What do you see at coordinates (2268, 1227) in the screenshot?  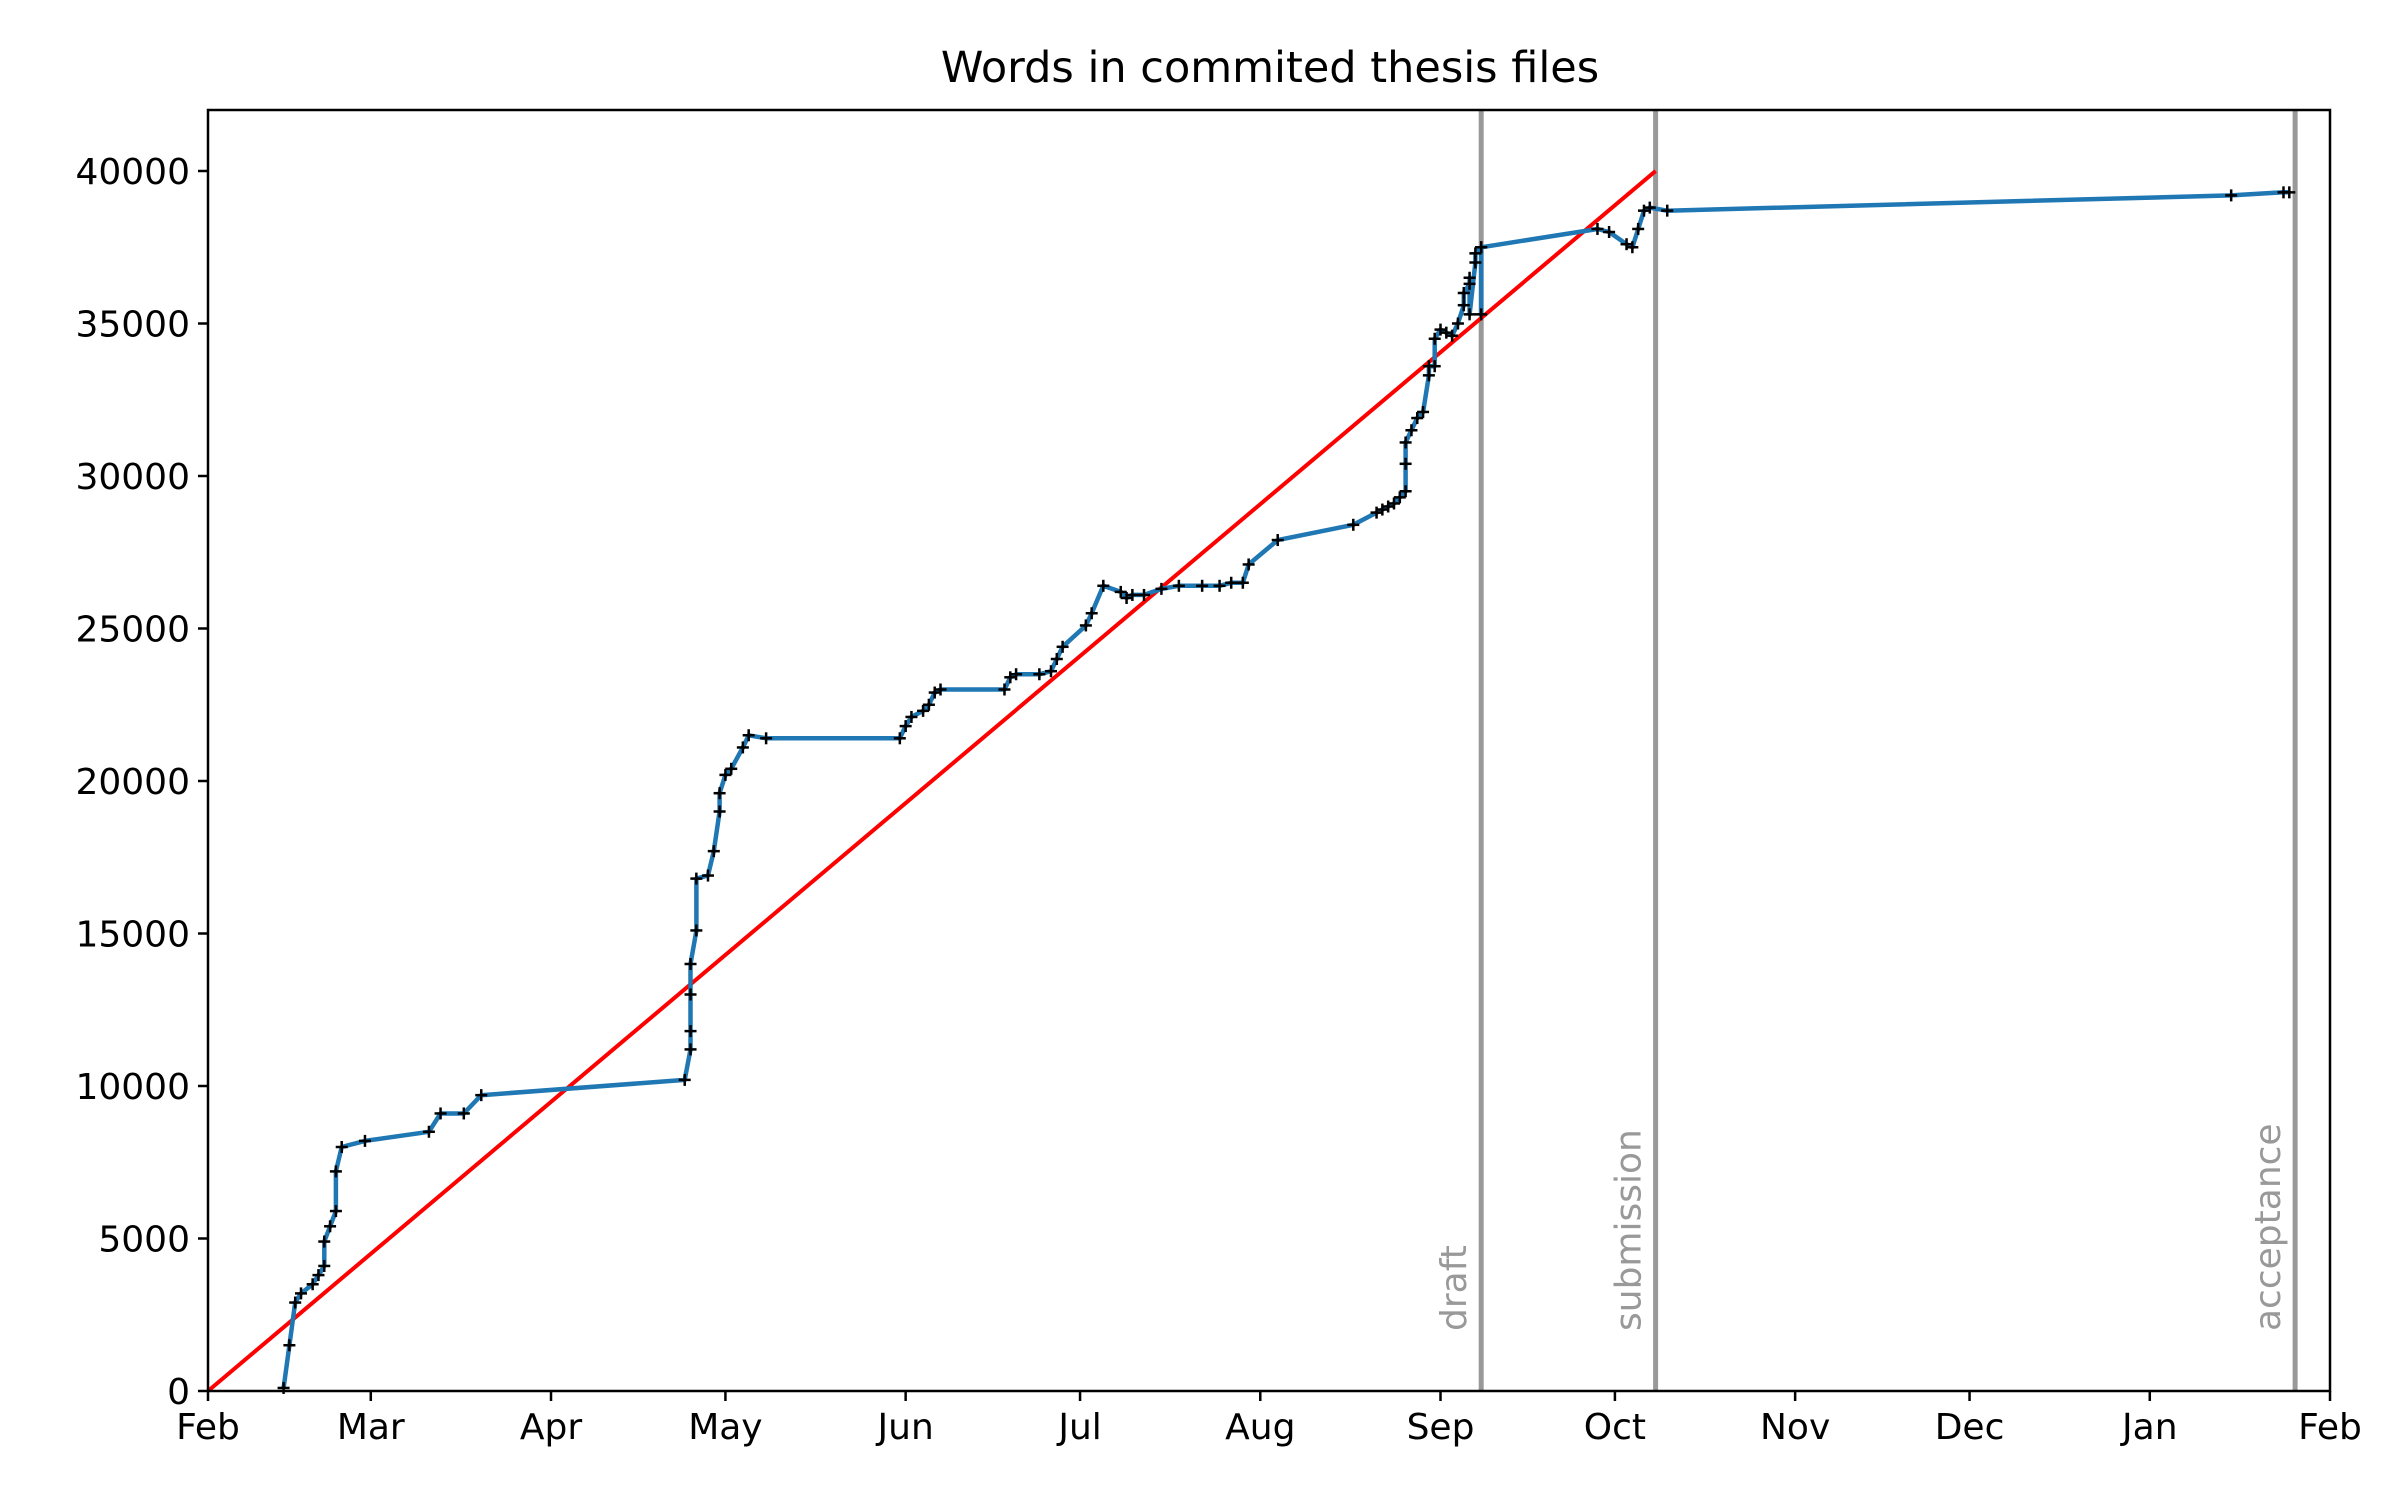 I see `event-label-acceptance: acceptance` at bounding box center [2268, 1227].